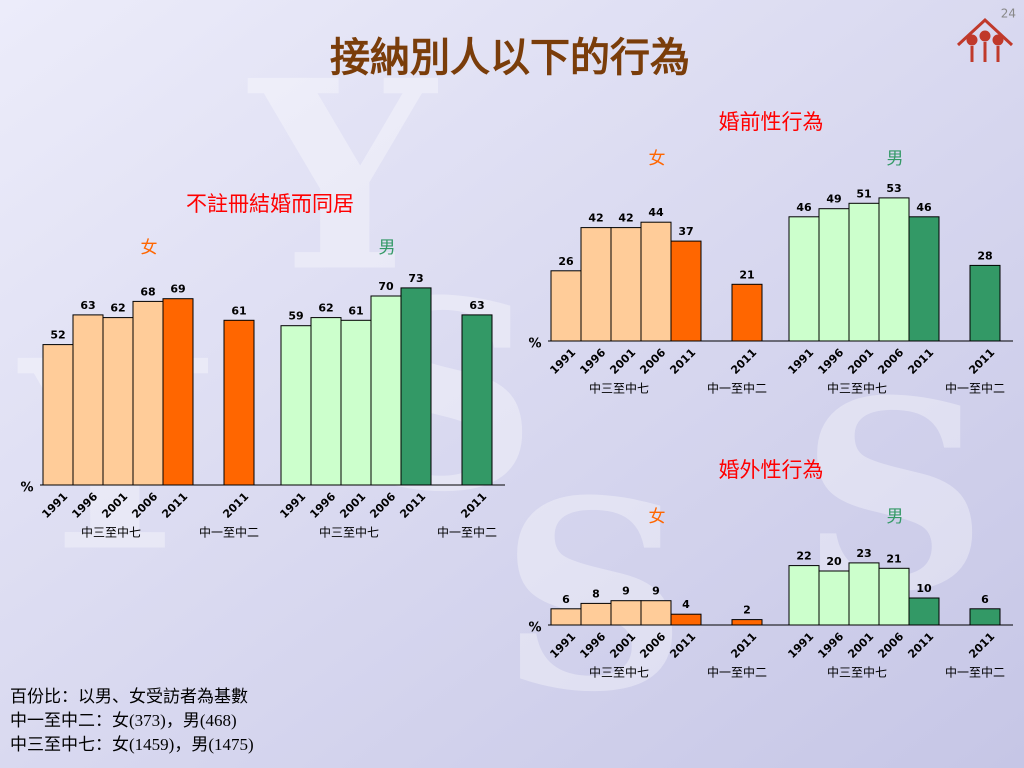 The height and width of the screenshot is (768, 1024). Describe the element at coordinates (123, 720) in the screenshot. I see `footnote: 中一至中二：女(373)，男(468)` at that location.